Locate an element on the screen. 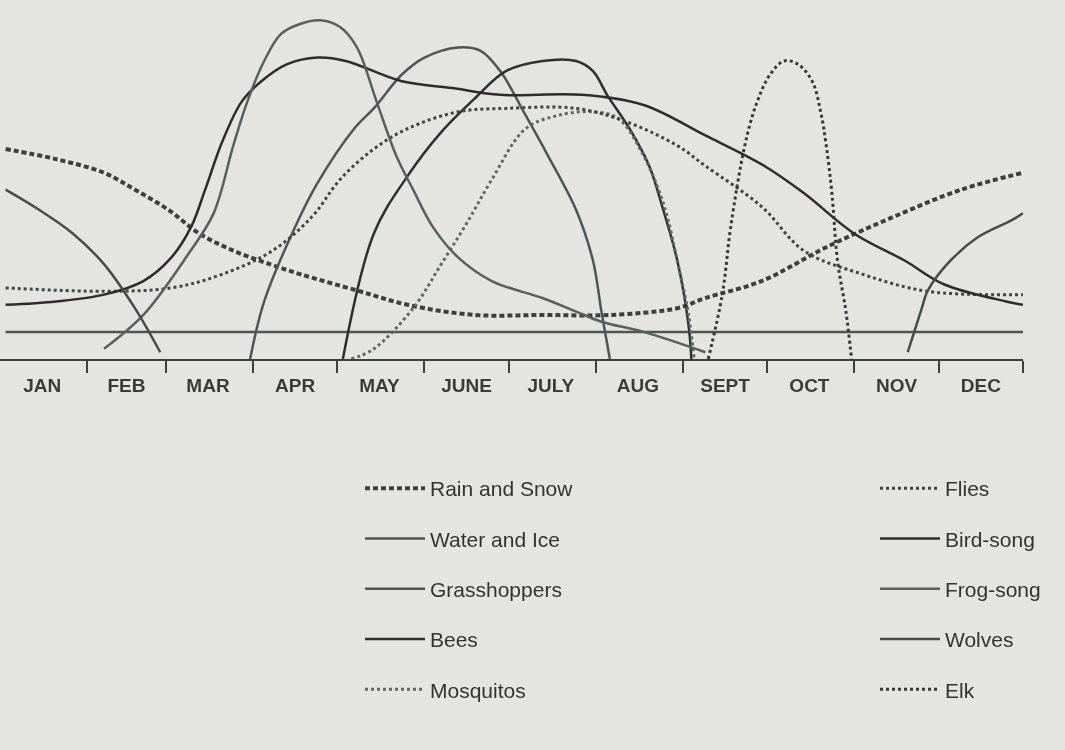  legend-label: Bees is located at coordinates (454, 640).